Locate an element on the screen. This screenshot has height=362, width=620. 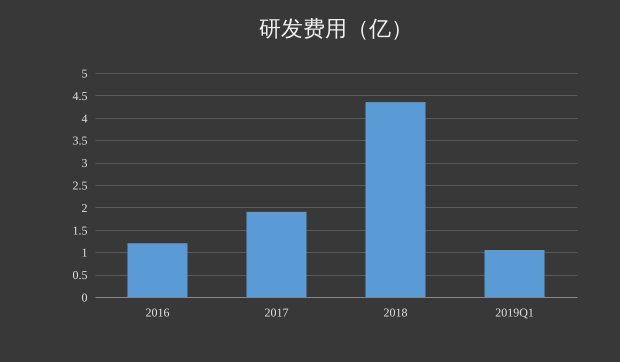
y-tick-label: 5 is located at coordinates (85, 73).